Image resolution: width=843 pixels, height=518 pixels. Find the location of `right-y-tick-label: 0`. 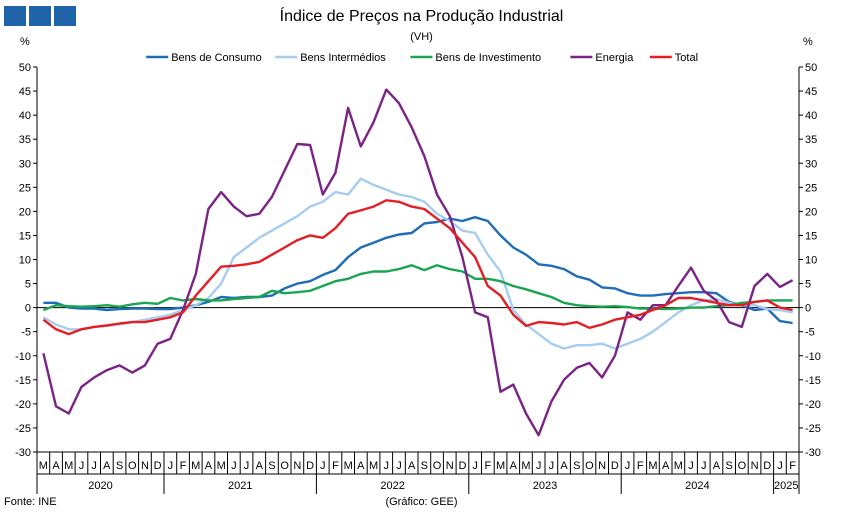

right-y-tick-label: 0 is located at coordinates (808, 309).